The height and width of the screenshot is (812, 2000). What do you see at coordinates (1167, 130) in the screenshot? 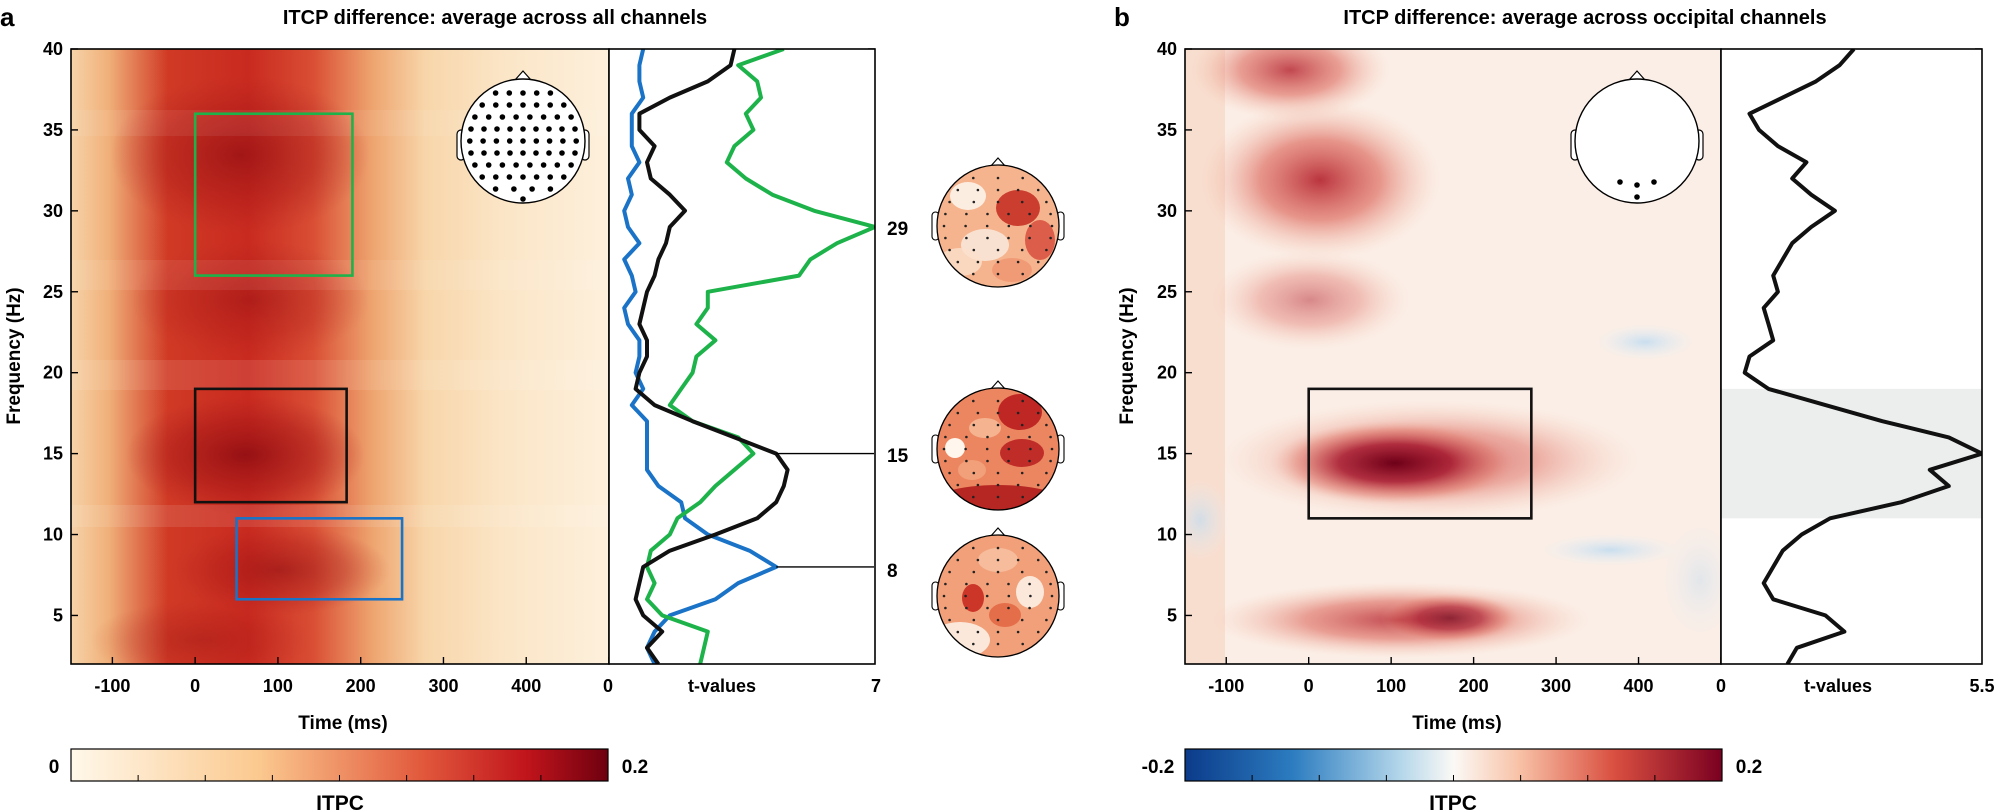
I see `y-tick-label: 35` at bounding box center [1167, 130].